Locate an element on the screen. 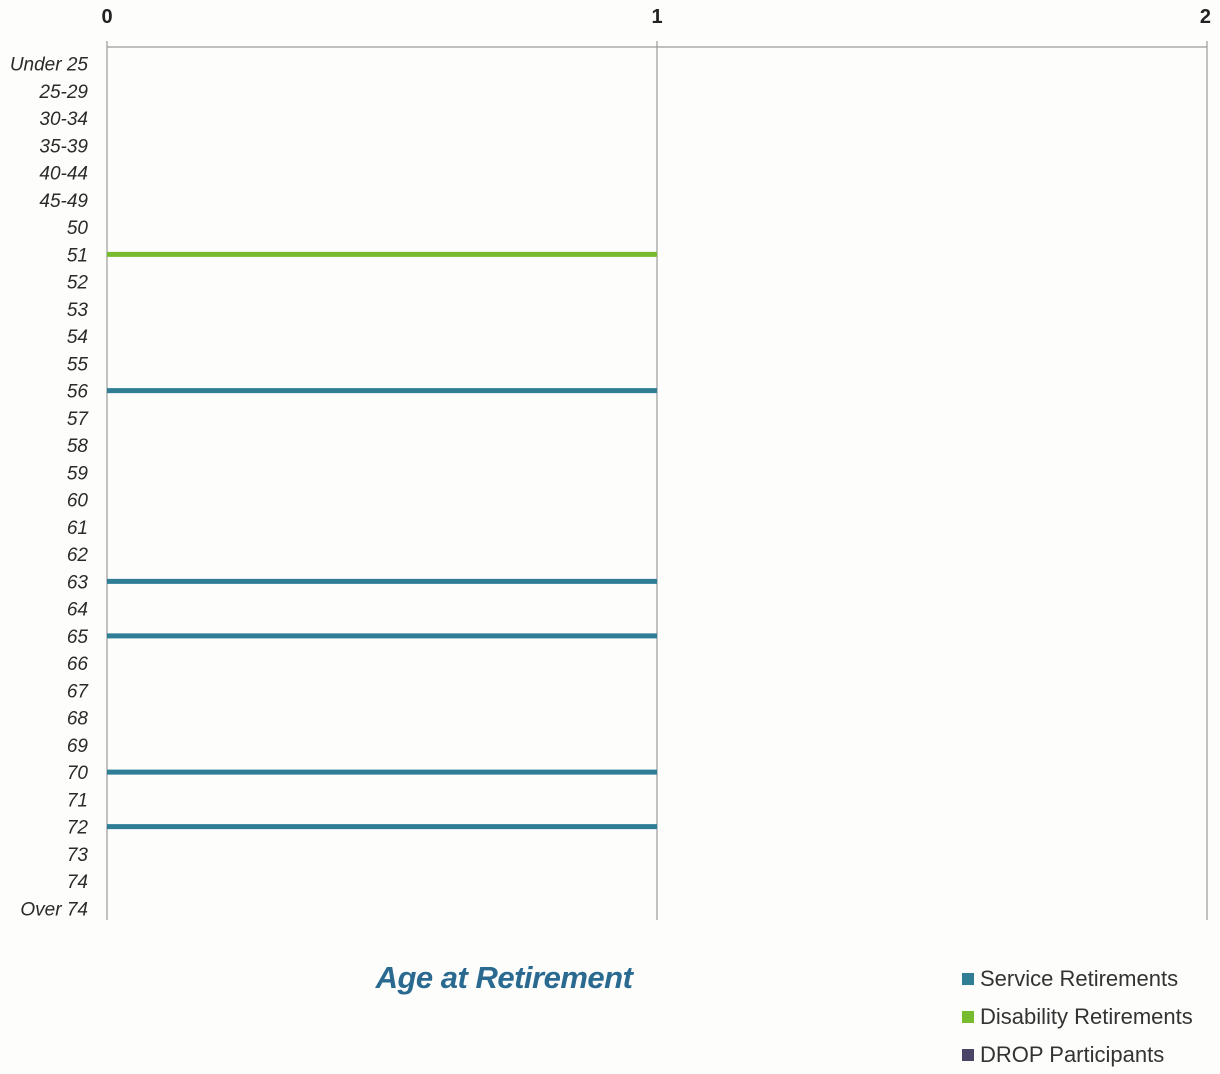  legend-label-disability: Disability Retirements is located at coordinates (1086, 1016).